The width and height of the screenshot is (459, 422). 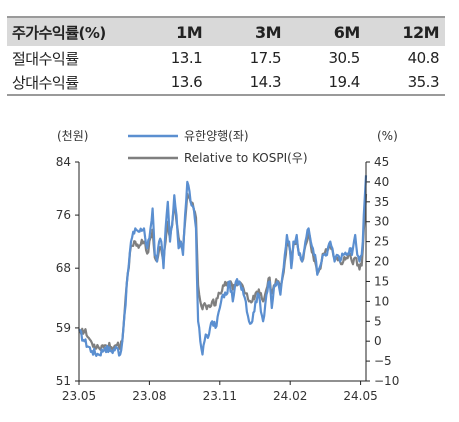 What do you see at coordinates (45, 58) in the screenshot?
I see `row-label: 절대수익률` at bounding box center [45, 58].